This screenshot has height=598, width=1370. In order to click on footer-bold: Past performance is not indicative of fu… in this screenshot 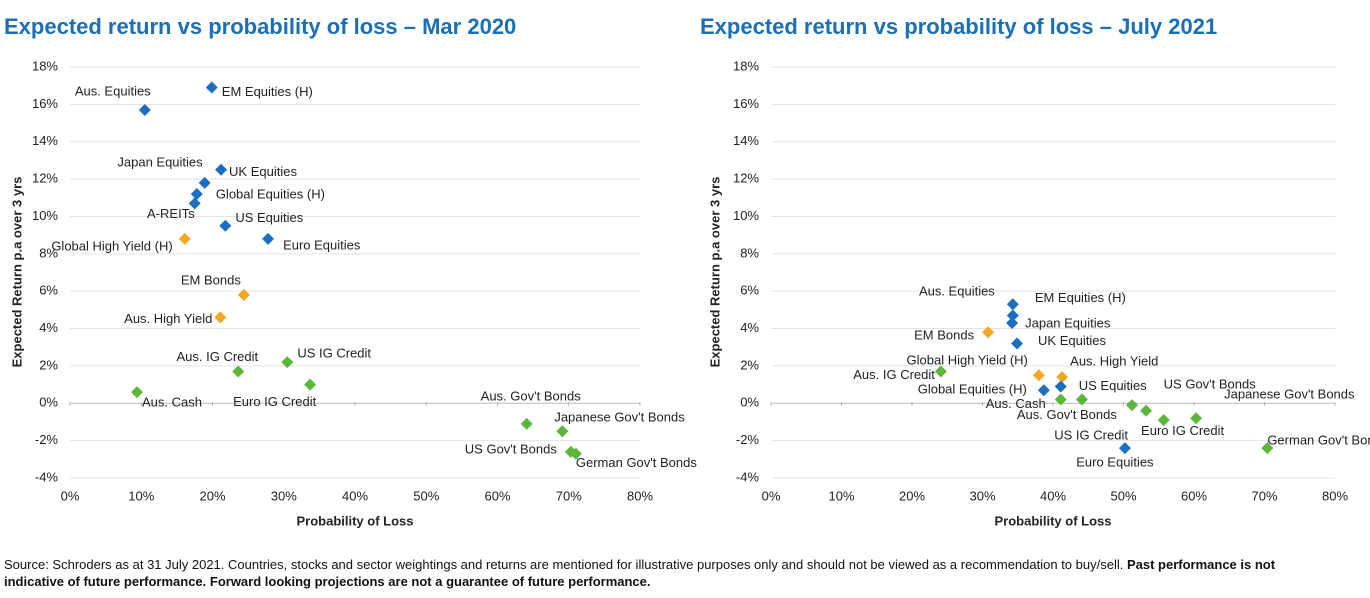, I will do `click(640, 573)`.